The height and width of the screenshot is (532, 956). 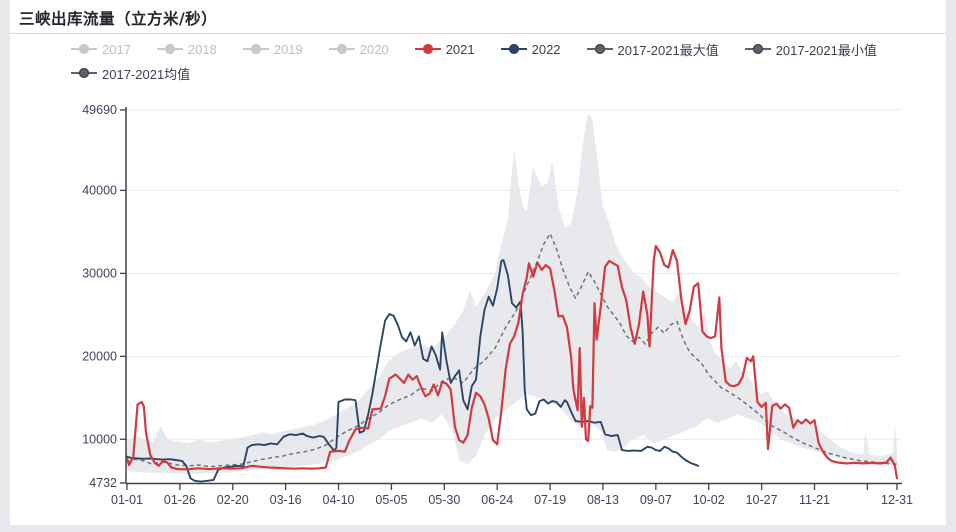 I want to click on legend-item-max: 2017-2021最大值, so click(x=652, y=49).